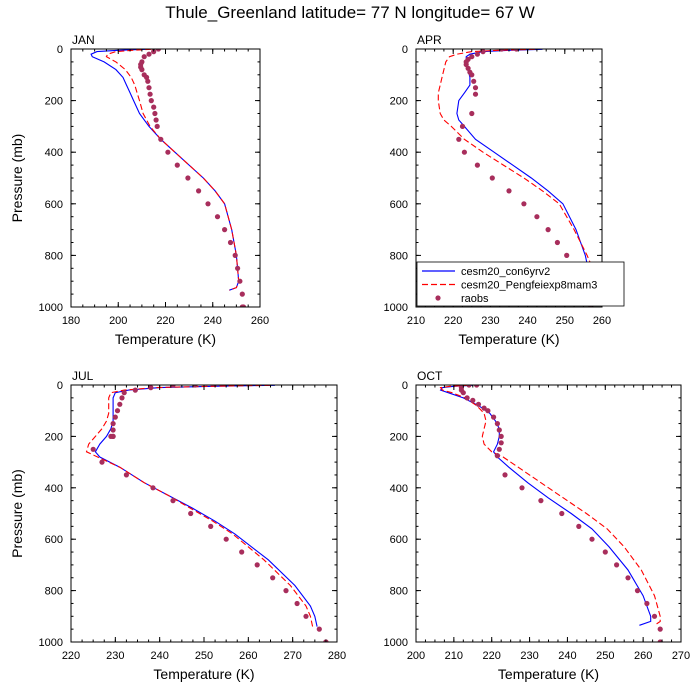  What do you see at coordinates (430, 376) in the screenshot?
I see `panel-label: OCT` at bounding box center [430, 376].